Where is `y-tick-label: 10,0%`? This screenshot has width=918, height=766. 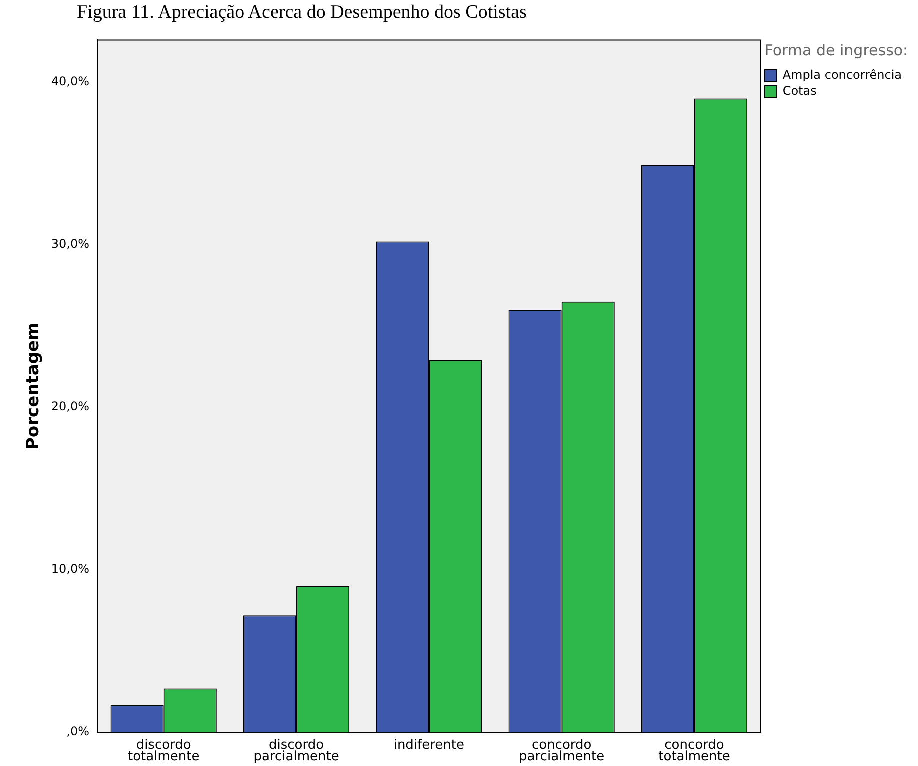
y-tick-label: 10,0% is located at coordinates (70, 569).